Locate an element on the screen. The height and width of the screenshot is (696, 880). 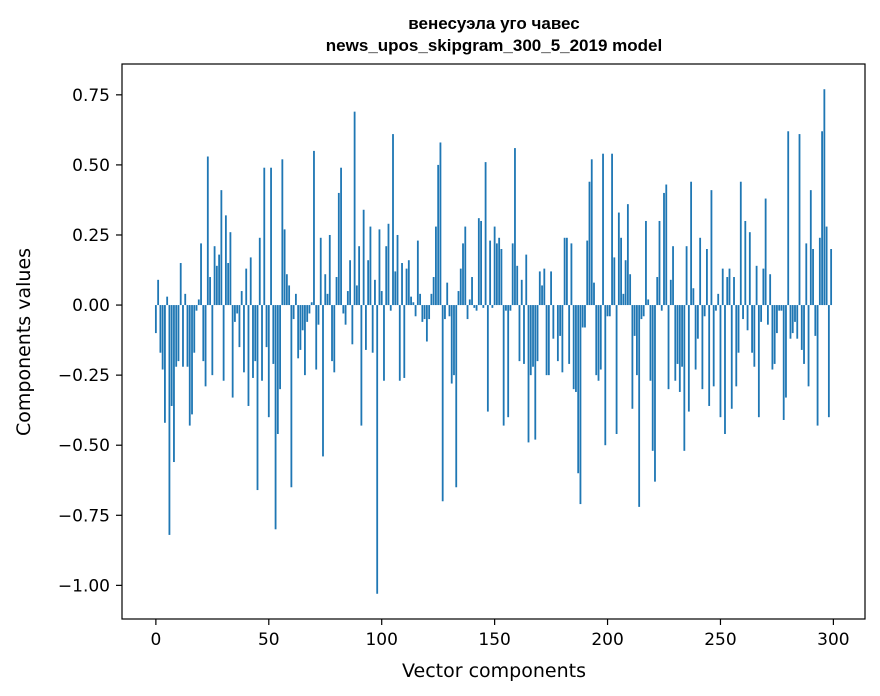
y-tick-label: −0.75 is located at coordinates (84, 516).